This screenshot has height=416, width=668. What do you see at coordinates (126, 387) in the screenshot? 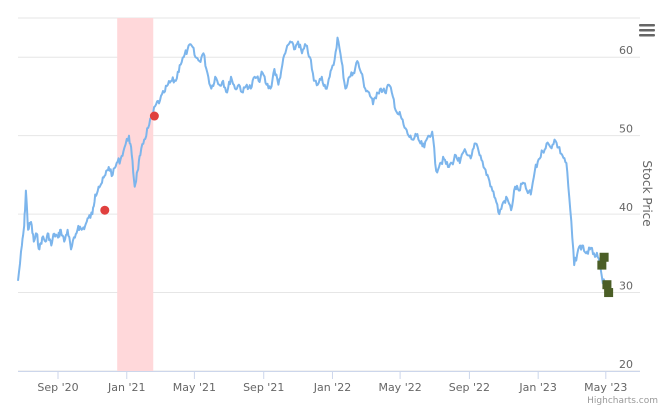
I see `x-tick-label: Jan '21` at bounding box center [126, 387].